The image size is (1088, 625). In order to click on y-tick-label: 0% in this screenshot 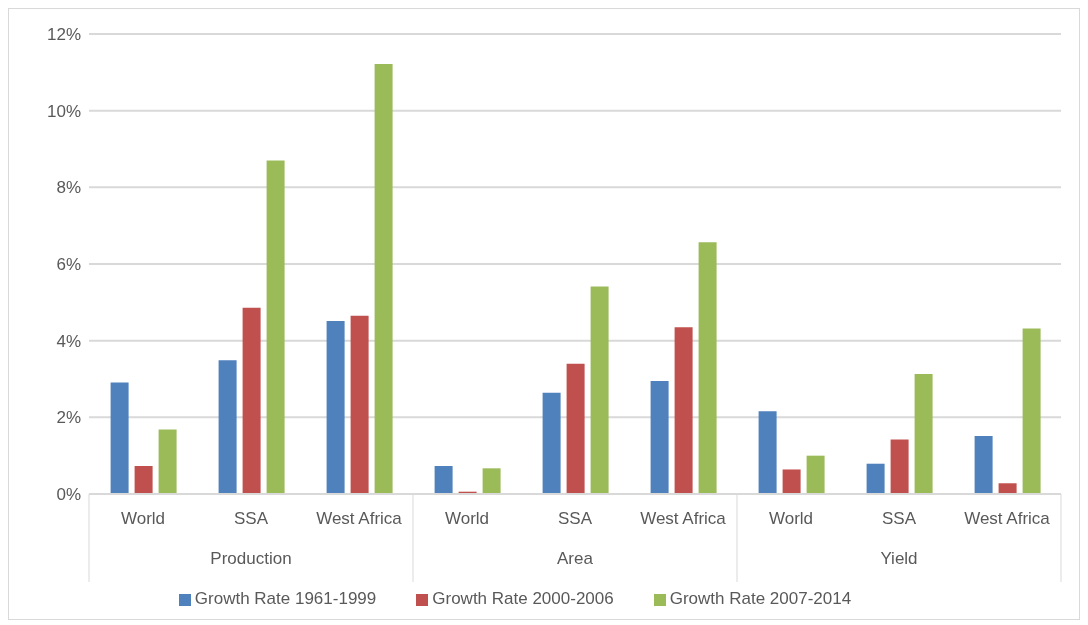, I will do `click(68, 495)`.